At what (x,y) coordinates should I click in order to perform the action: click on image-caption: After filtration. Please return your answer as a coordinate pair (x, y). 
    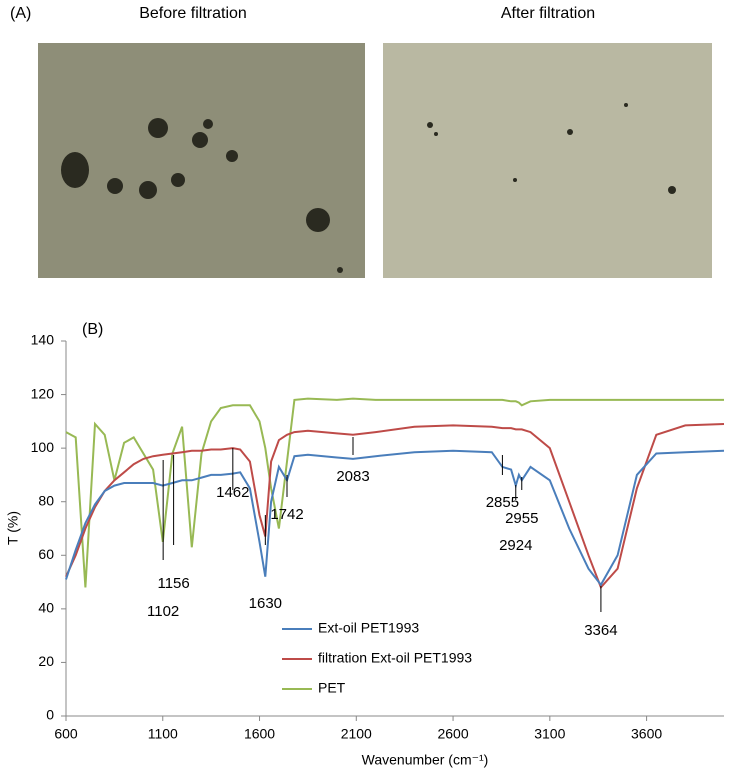
    Looking at the image, I should click on (548, 13).